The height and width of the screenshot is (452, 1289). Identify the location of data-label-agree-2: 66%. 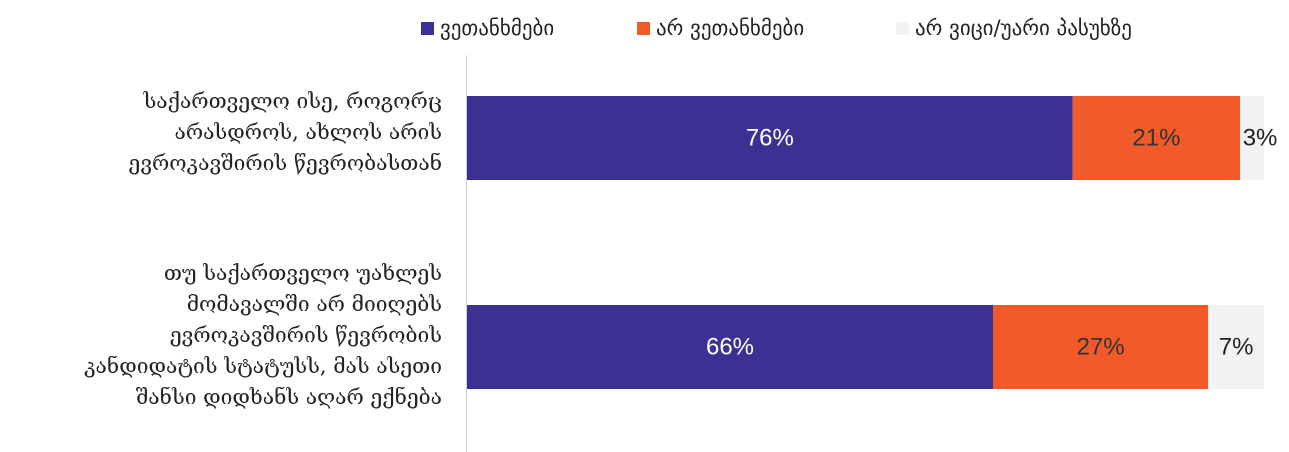
(730, 347).